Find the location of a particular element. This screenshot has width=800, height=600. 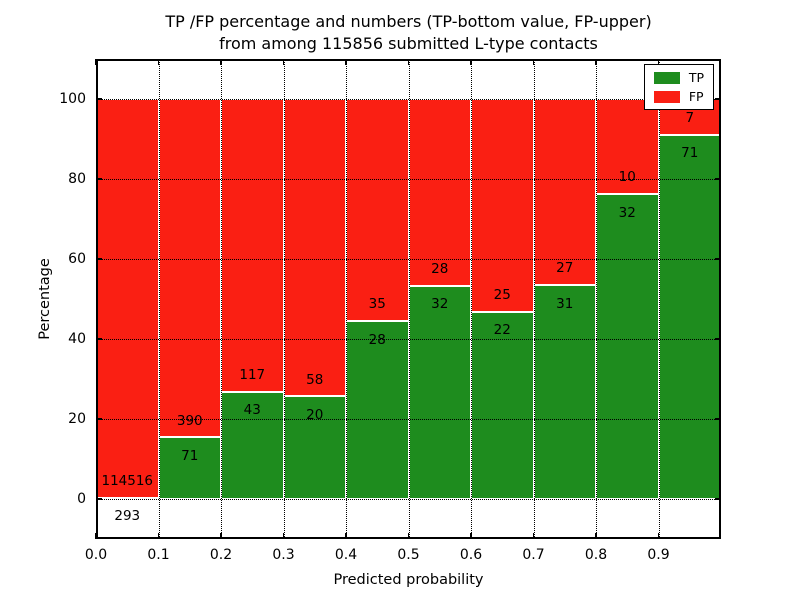

tp-count-label-3: 20 is located at coordinates (315, 414).